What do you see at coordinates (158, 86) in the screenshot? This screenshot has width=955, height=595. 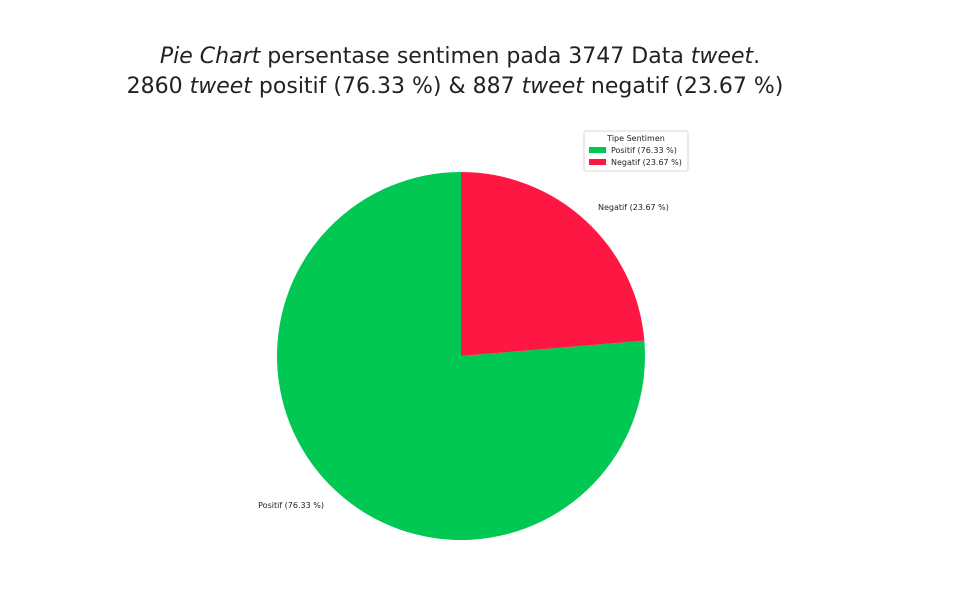 I see `title-line-2-part-1: 2860` at bounding box center [158, 86].